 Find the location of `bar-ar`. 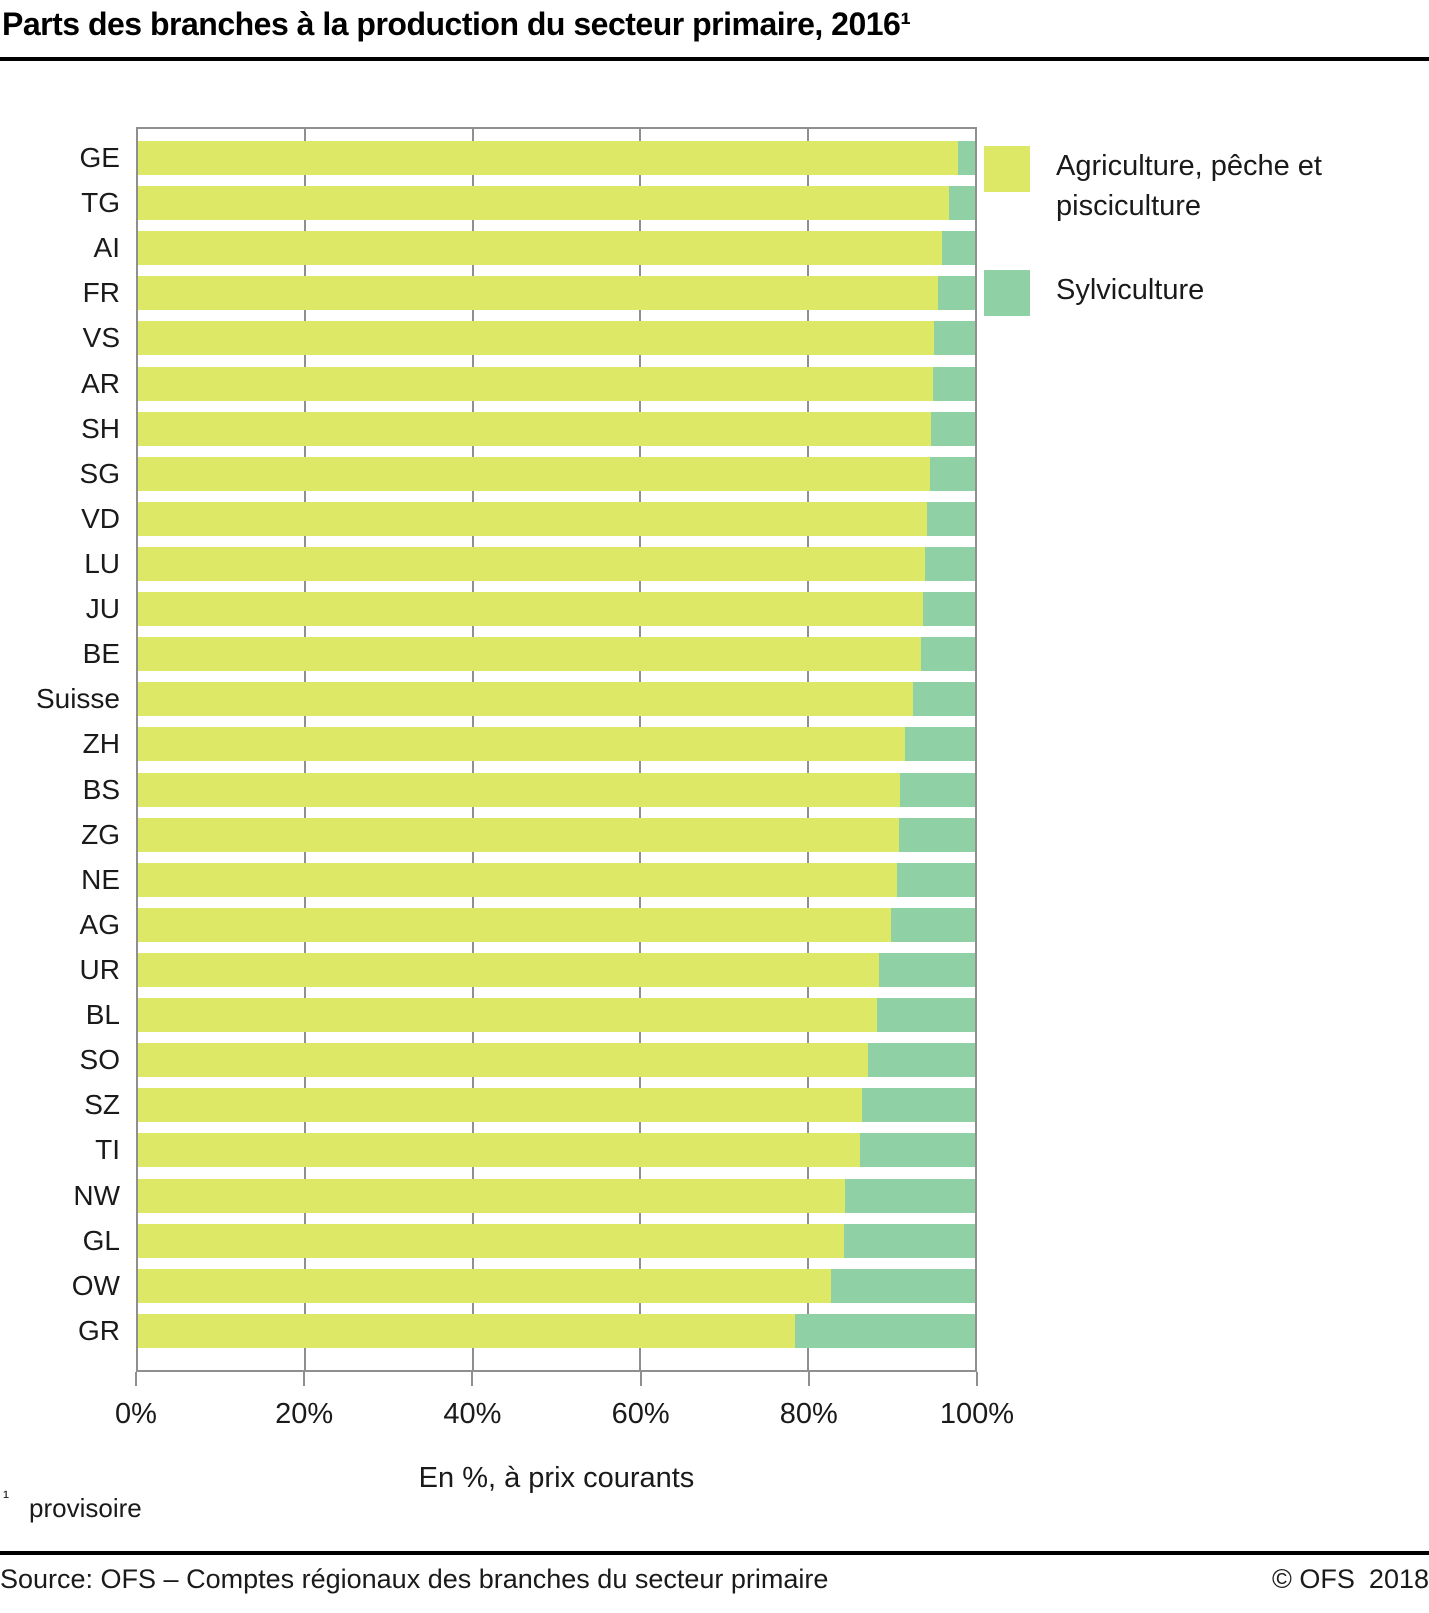

bar-ar is located at coordinates (556, 383).